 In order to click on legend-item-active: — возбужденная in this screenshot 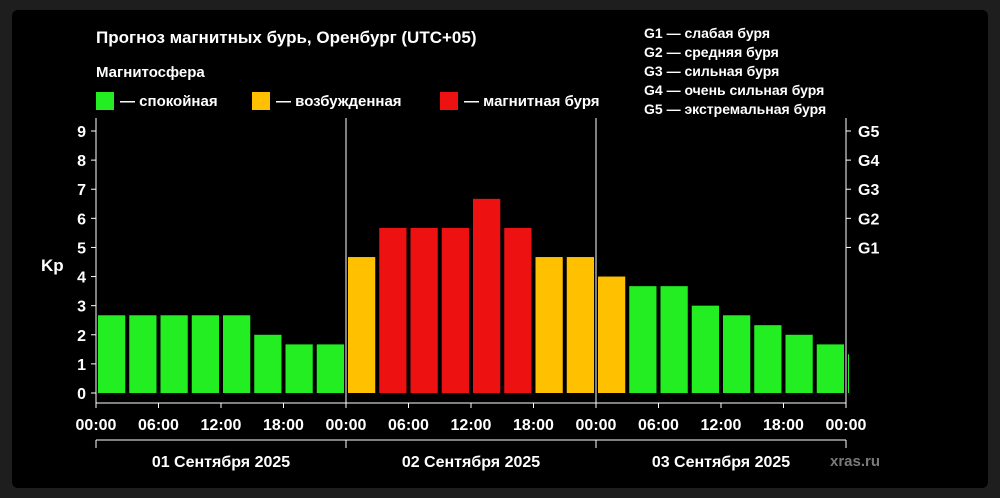, I will do `click(327, 101)`.